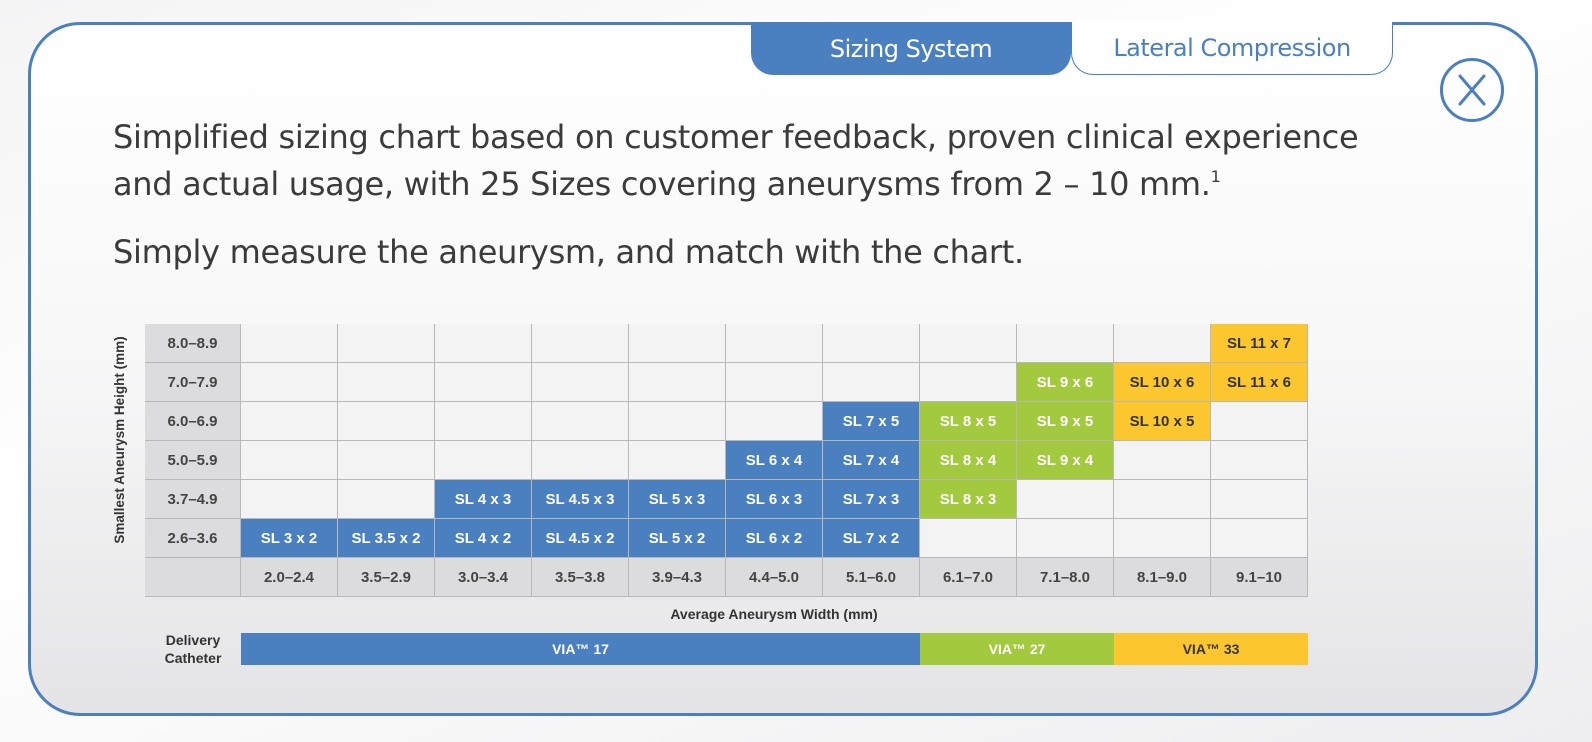  Describe the element at coordinates (193, 421) in the screenshot. I see `row-label: 6.0–6.9` at that location.